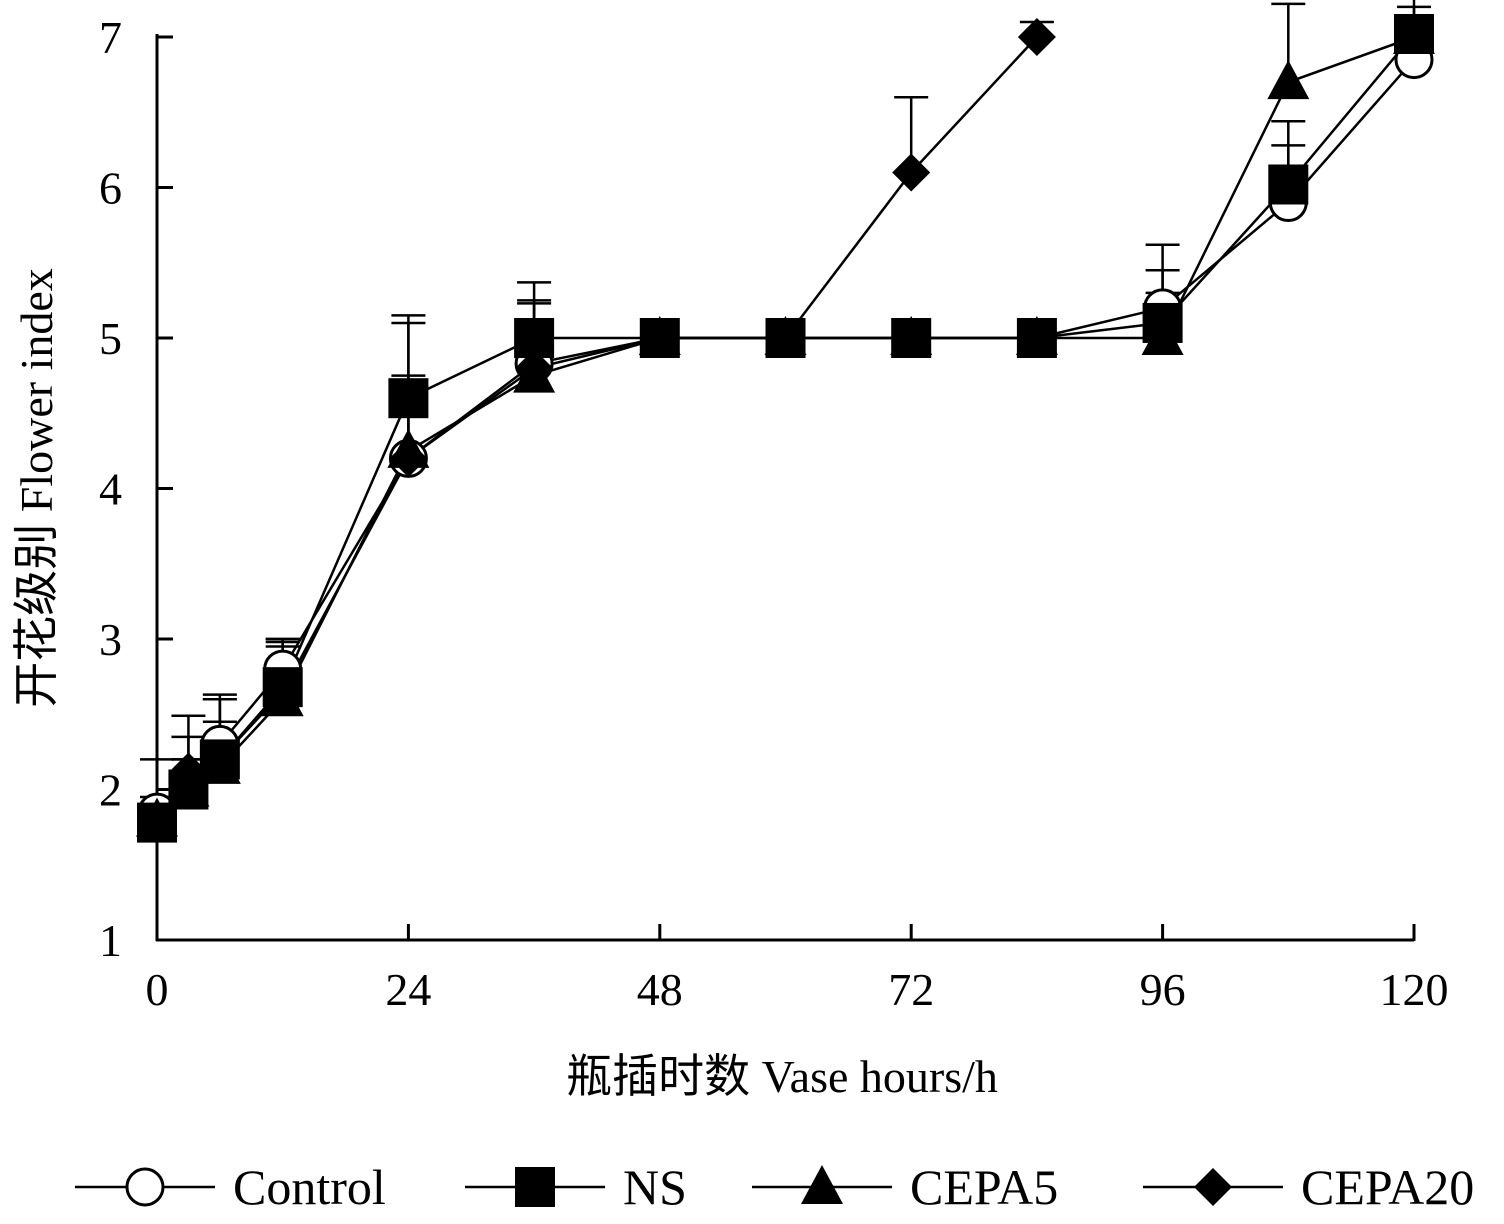 The width and height of the screenshot is (1504, 1224). Describe the element at coordinates (110, 639) in the screenshot. I see `y-tick-label: 3` at that location.